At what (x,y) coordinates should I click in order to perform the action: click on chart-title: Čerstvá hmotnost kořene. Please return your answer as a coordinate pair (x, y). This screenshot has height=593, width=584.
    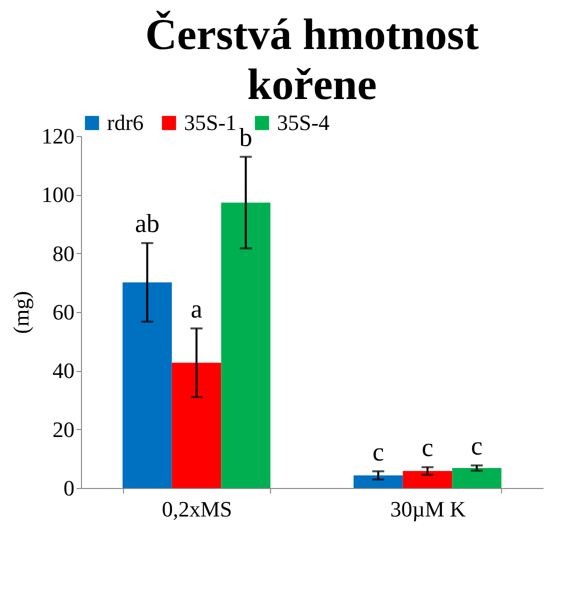
    Looking at the image, I should click on (312, 59).